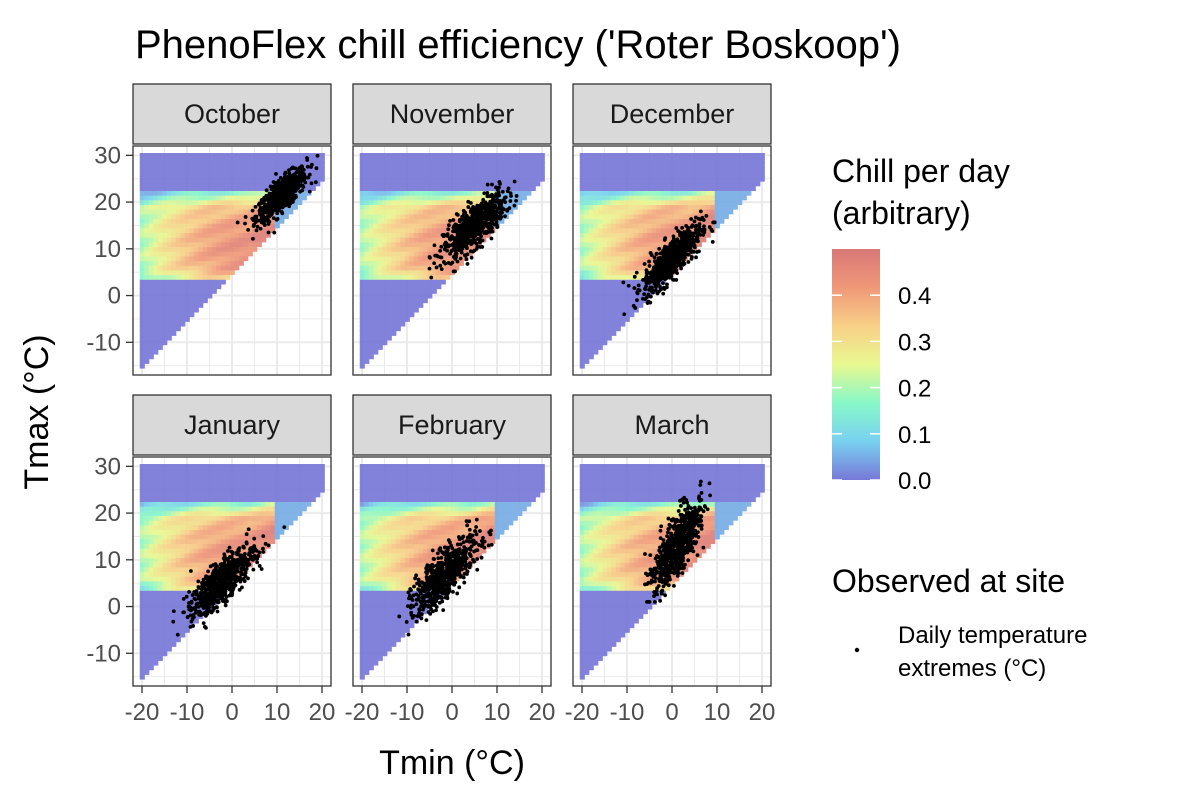  Describe the element at coordinates (232, 114) in the screenshot. I see `facet-strip` at that location.